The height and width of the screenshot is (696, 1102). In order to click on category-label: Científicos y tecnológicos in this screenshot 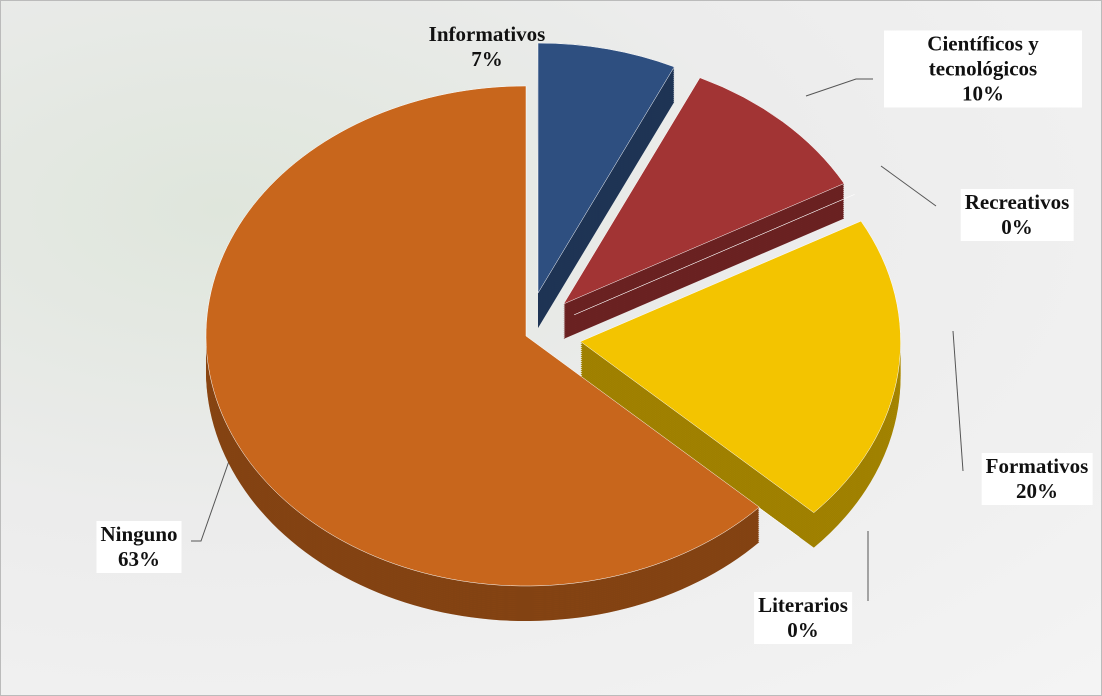, I will do `click(983, 56)`.